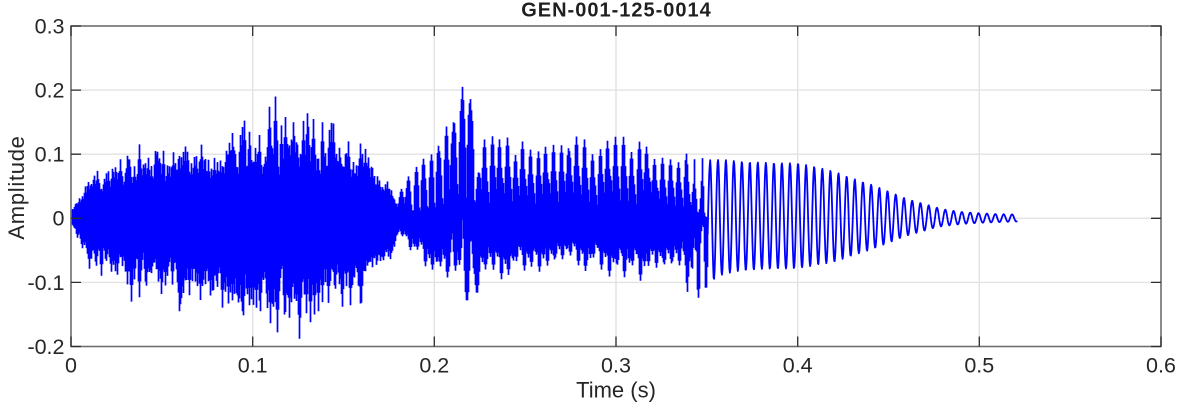 This screenshot has width=1177, height=404. What do you see at coordinates (616, 11) in the screenshot?
I see `svg-text: GEN-001-125-0014` at bounding box center [616, 11].